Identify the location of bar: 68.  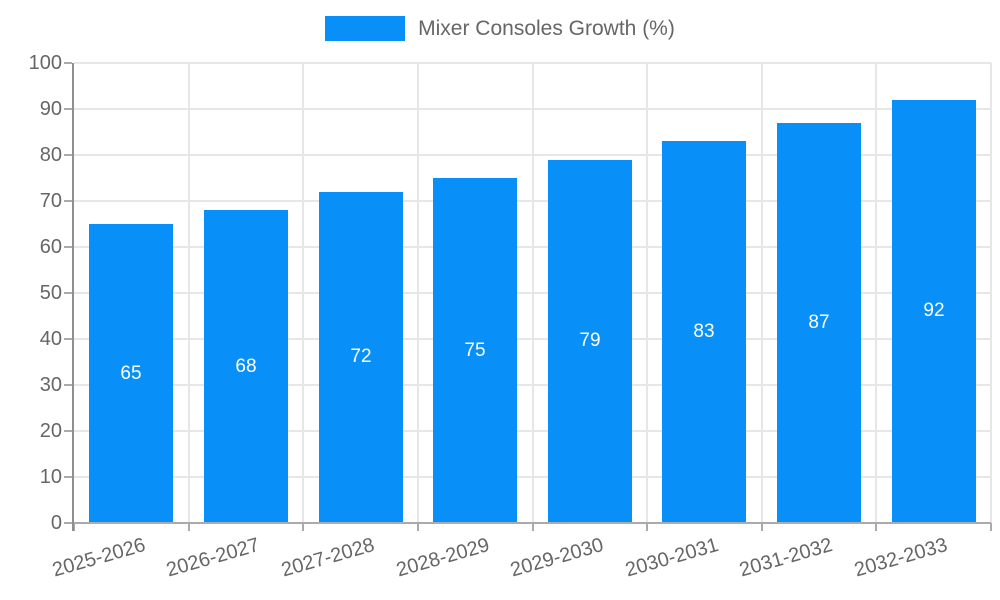
(246, 366).